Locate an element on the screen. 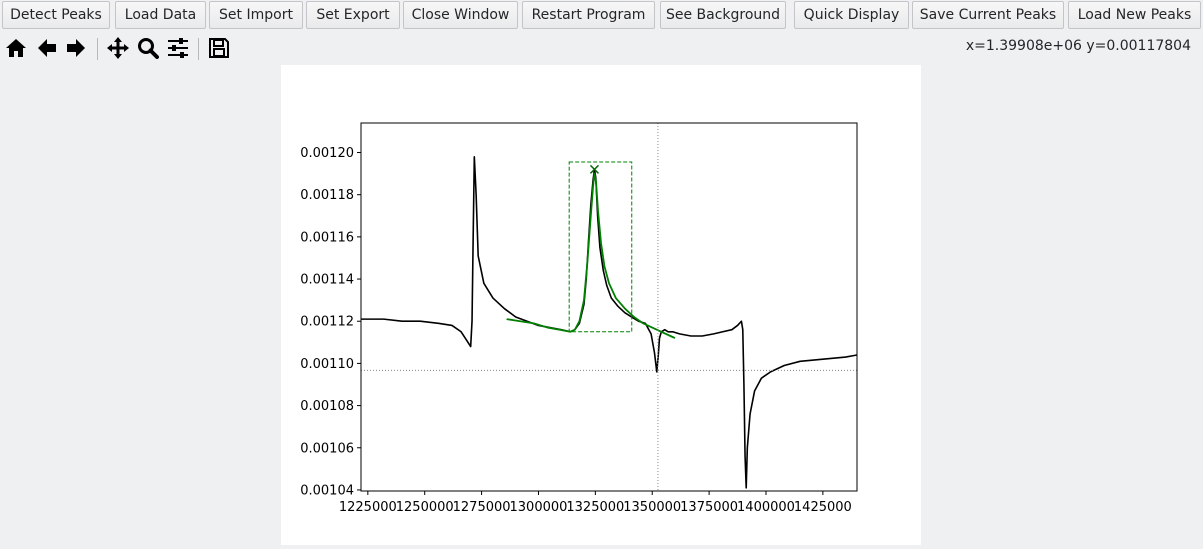 This screenshot has width=1203, height=549. forward-arrow-tool-button is located at coordinates (76, 48).